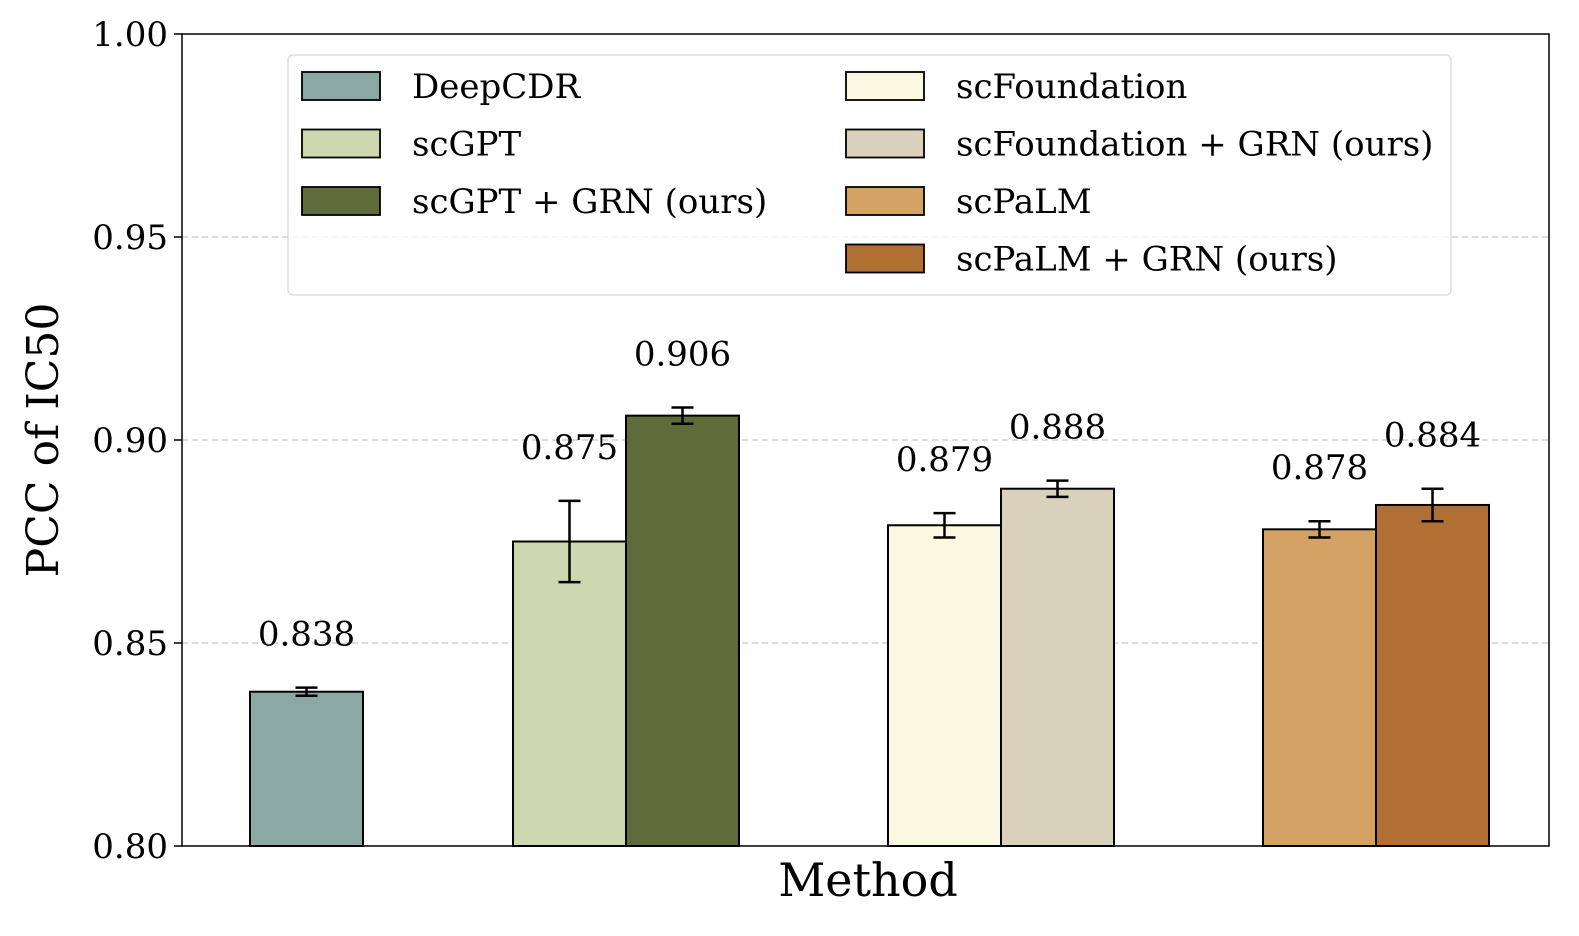 This screenshot has width=1579, height=936. What do you see at coordinates (130, 238) in the screenshot?
I see `y-tick-label: 0.95` at bounding box center [130, 238].